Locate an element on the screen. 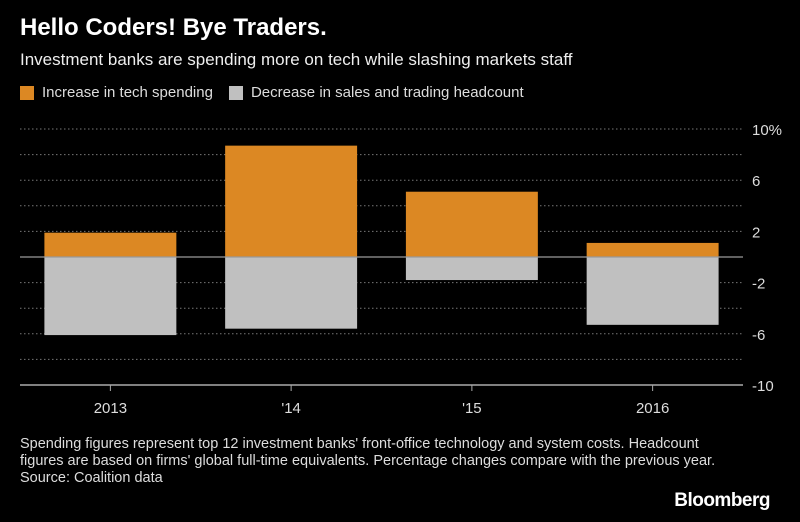  legend-swatch-headcount is located at coordinates (235, 92).